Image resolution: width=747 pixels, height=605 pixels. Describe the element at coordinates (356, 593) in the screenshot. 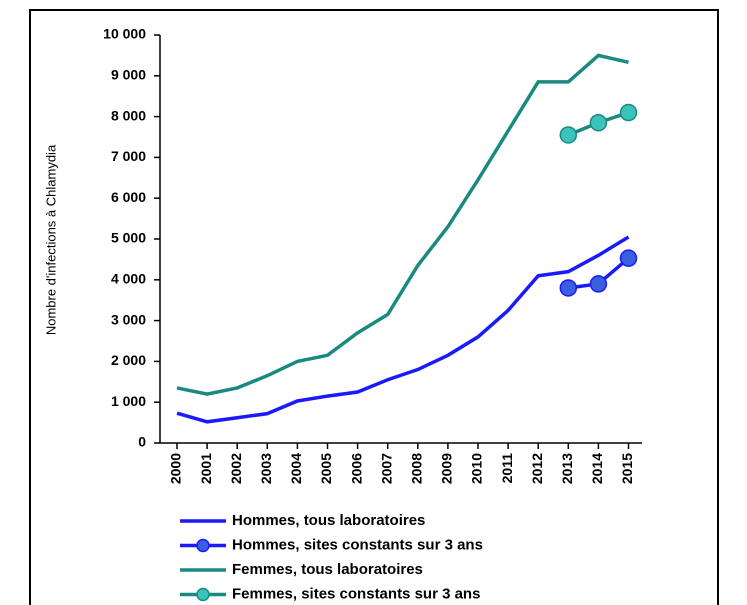

I see `legend-label: Femmes, sites constants sur 3 ans` at that location.